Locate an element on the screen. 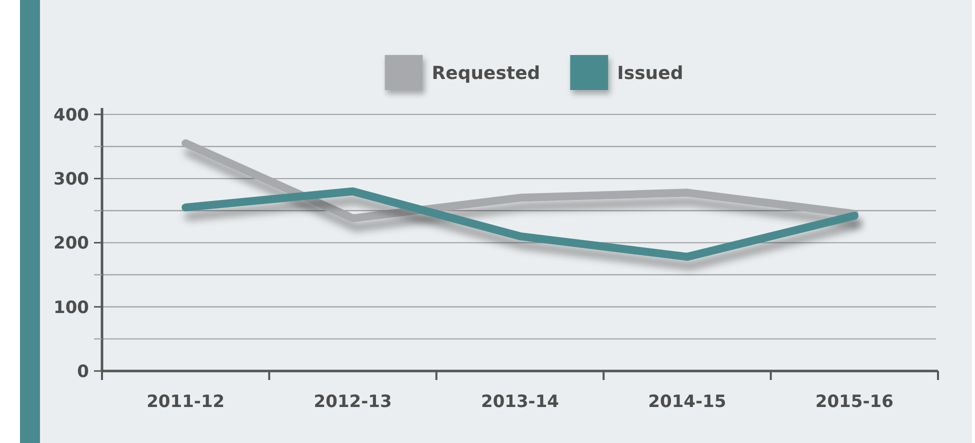  x-tick-label: 2012-13 is located at coordinates (353, 402).